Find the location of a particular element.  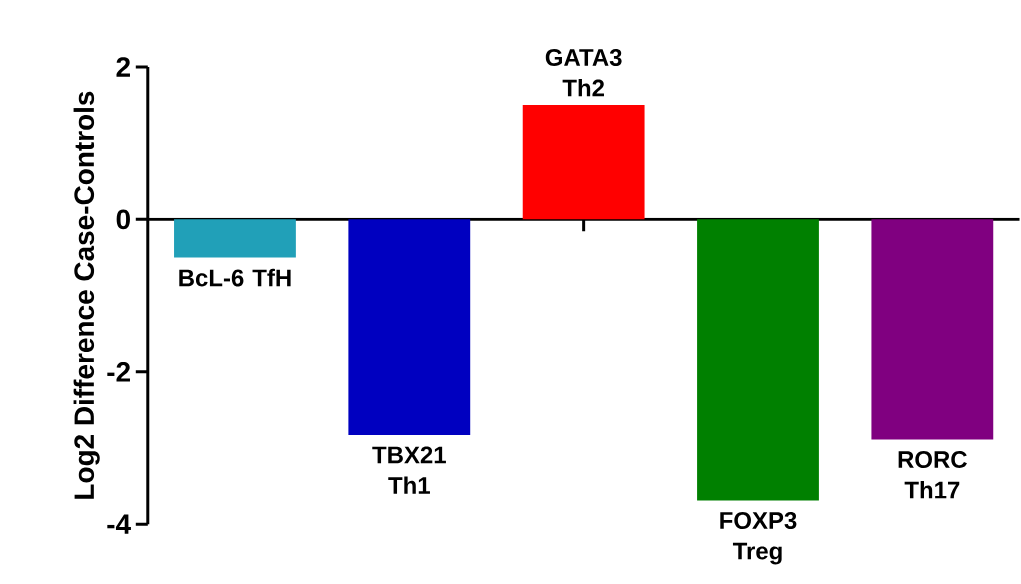

y-tick-label: 2 is located at coordinates (123, 67).